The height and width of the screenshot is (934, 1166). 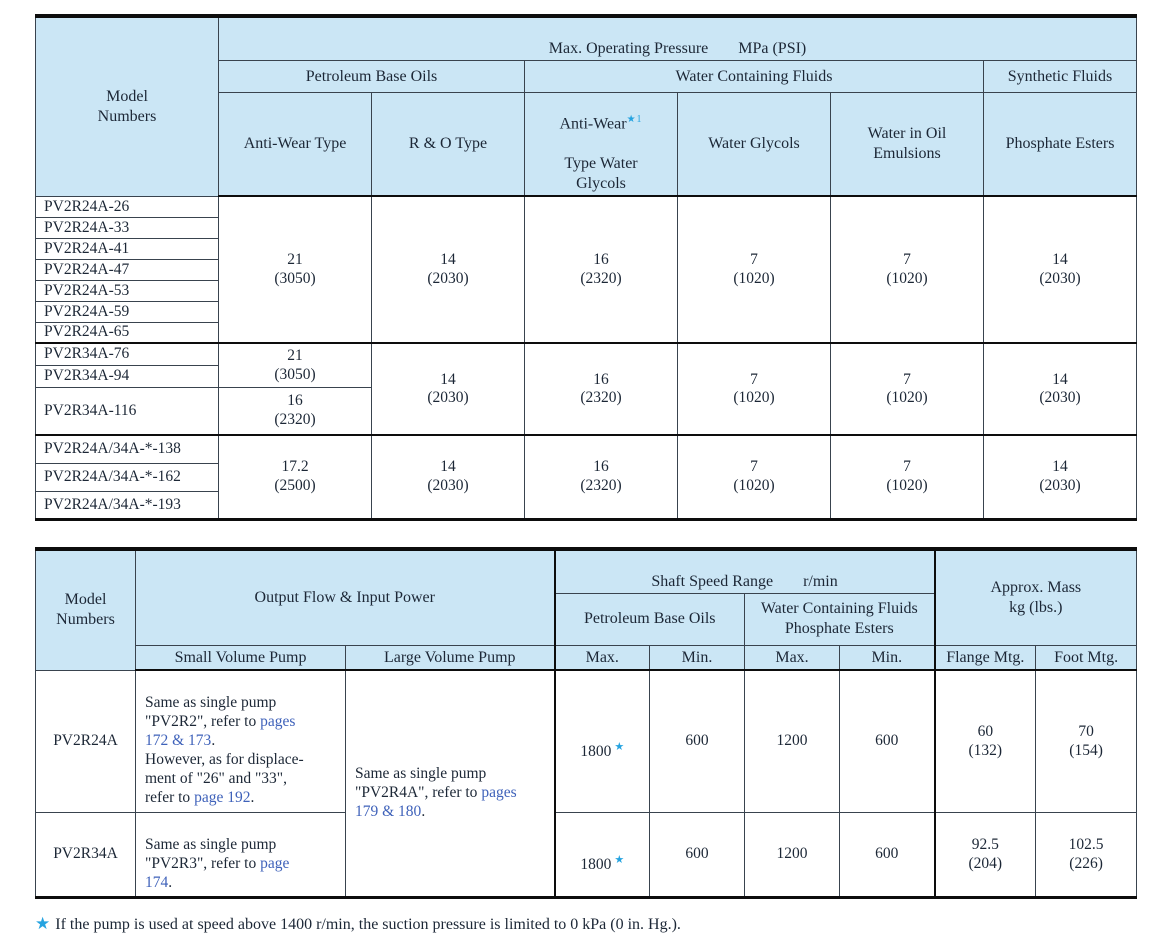 I want to click on pressure-title-cell: Max. Operating Pressure MPa (PSI), so click(x=677, y=38).